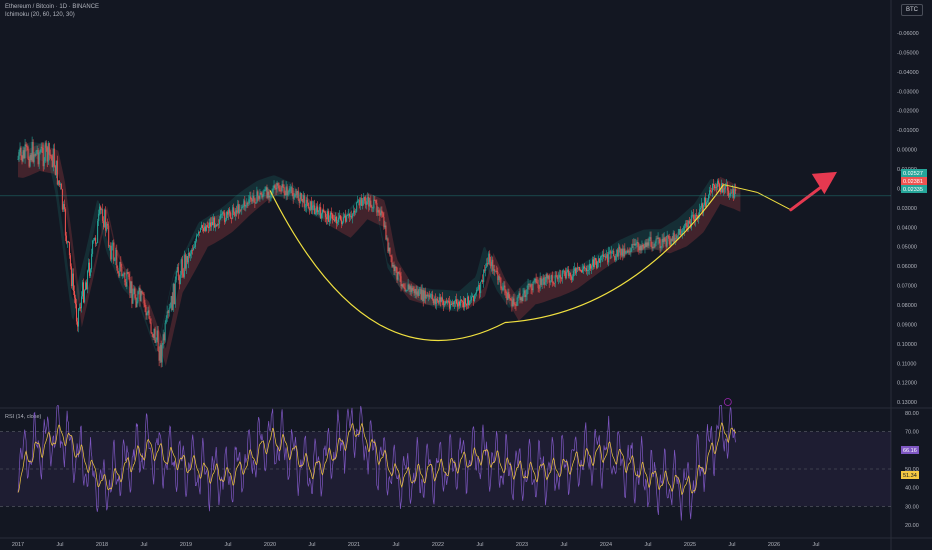  Describe the element at coordinates (912, 10) in the screenshot. I see `currency-button: BTC` at that location.